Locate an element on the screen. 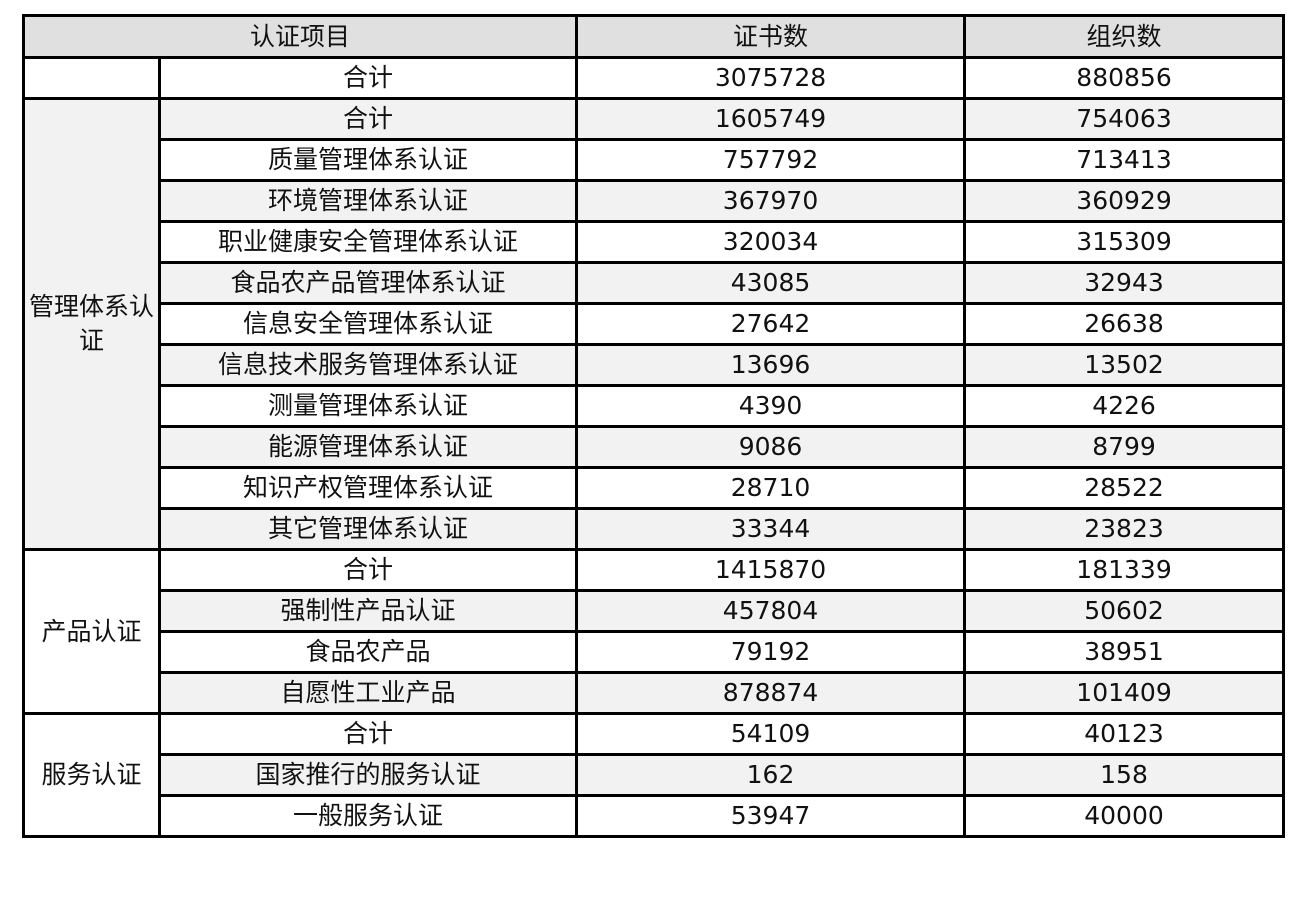  item-label: 食品农产品 is located at coordinates (368, 652).